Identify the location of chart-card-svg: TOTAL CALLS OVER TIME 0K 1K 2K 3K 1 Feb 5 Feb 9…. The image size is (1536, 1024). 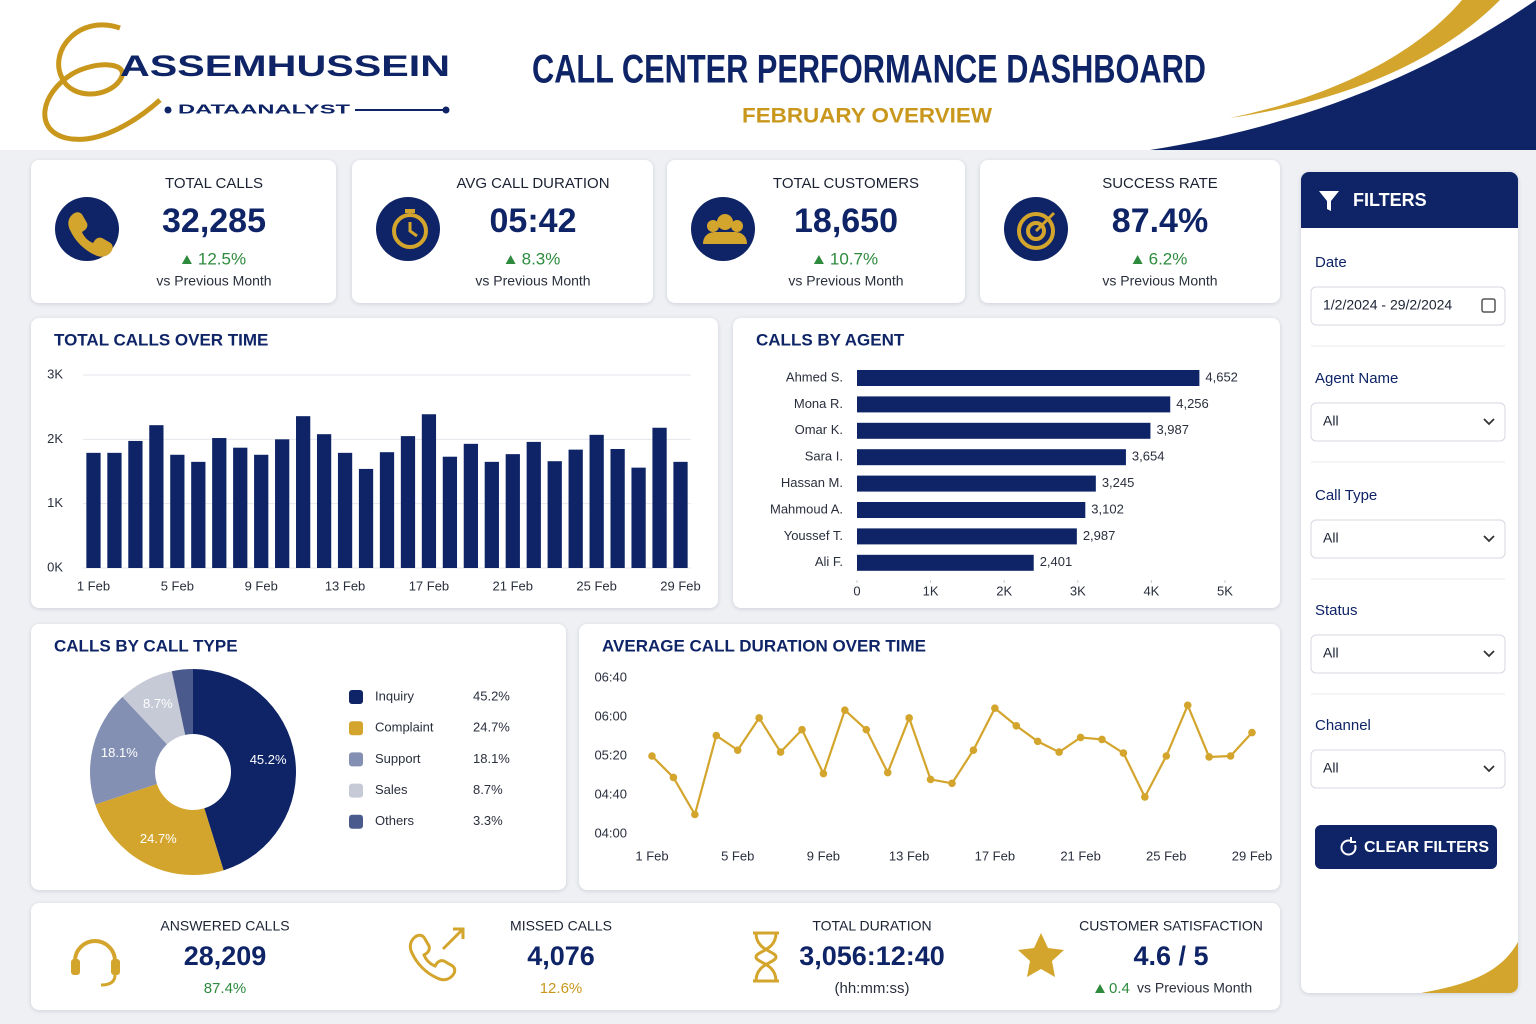
(374, 461).